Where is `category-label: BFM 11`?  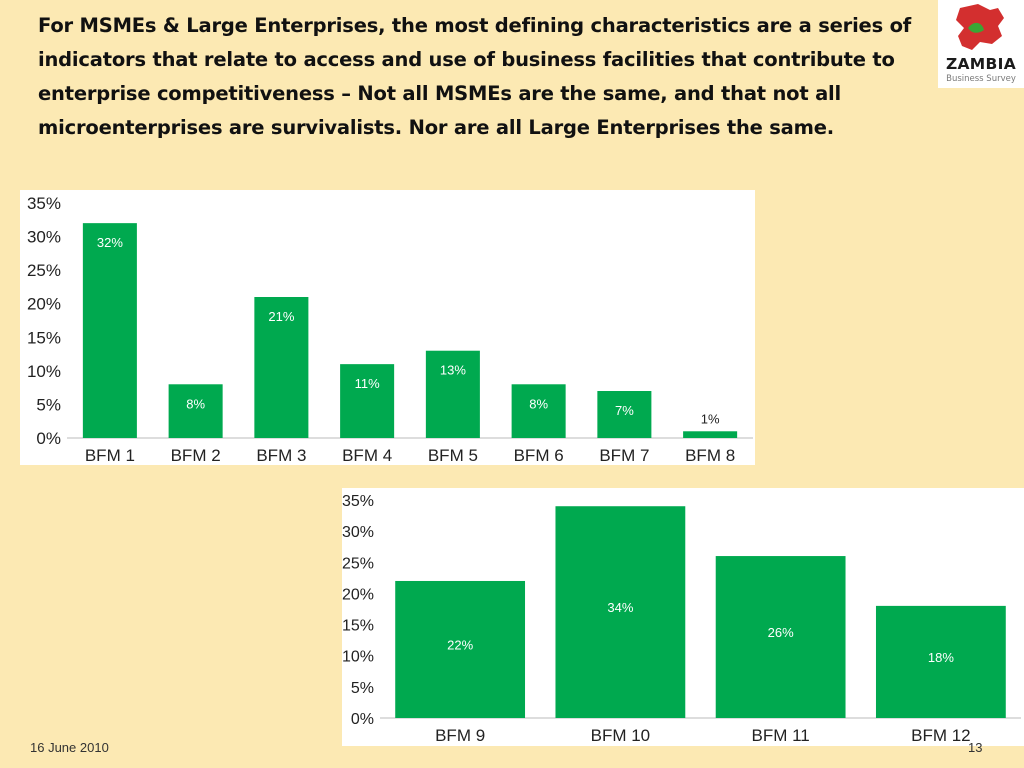
category-label: BFM 11 is located at coordinates (780, 735).